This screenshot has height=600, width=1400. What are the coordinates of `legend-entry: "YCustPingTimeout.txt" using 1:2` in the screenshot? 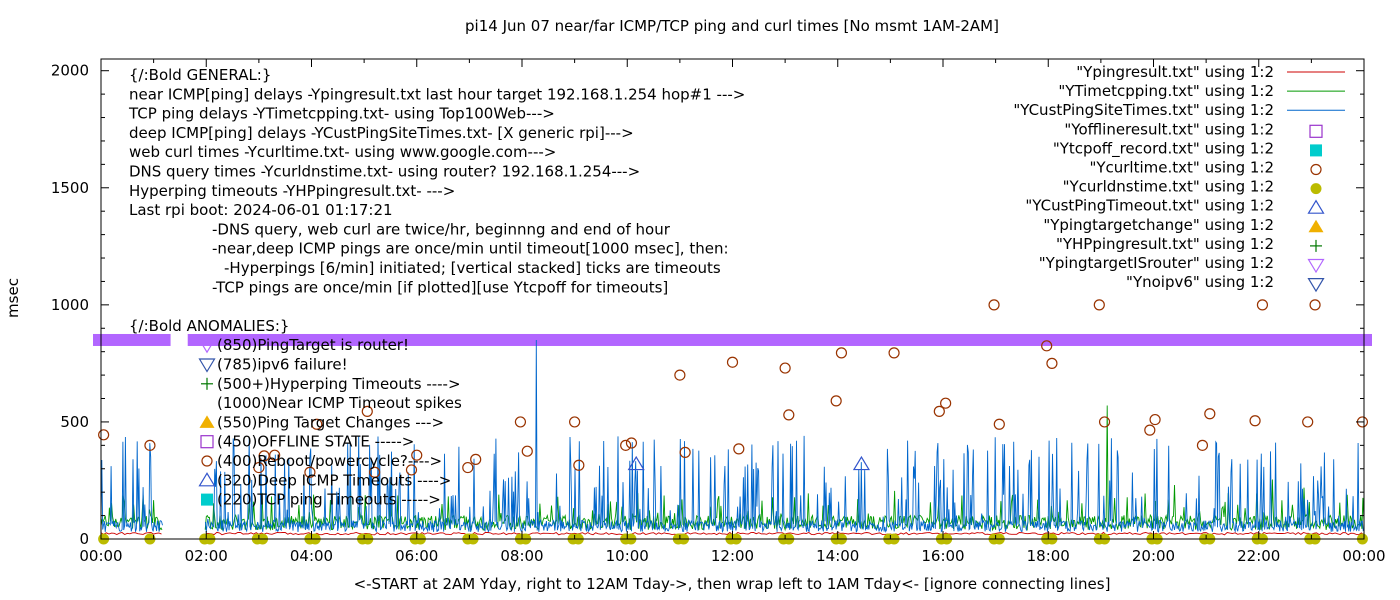 It's located at (1175, 206).